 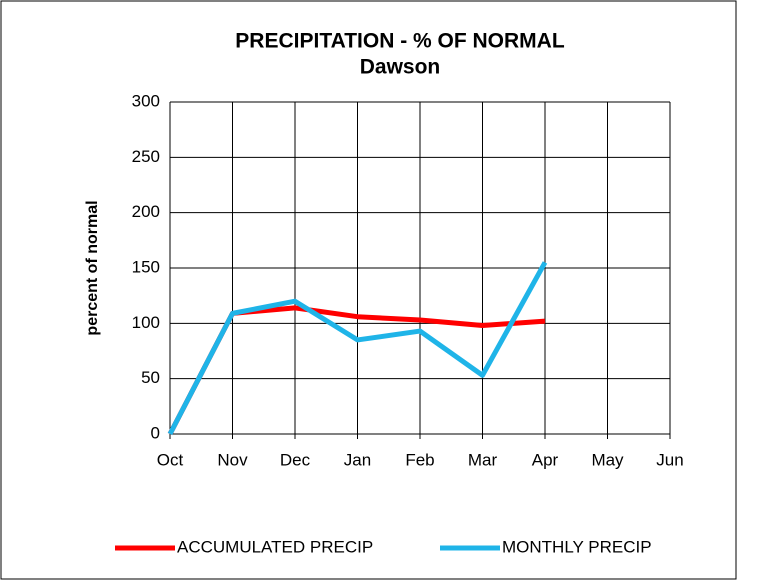 What do you see at coordinates (146, 266) in the screenshot?
I see `y-tick-label: 150` at bounding box center [146, 266].